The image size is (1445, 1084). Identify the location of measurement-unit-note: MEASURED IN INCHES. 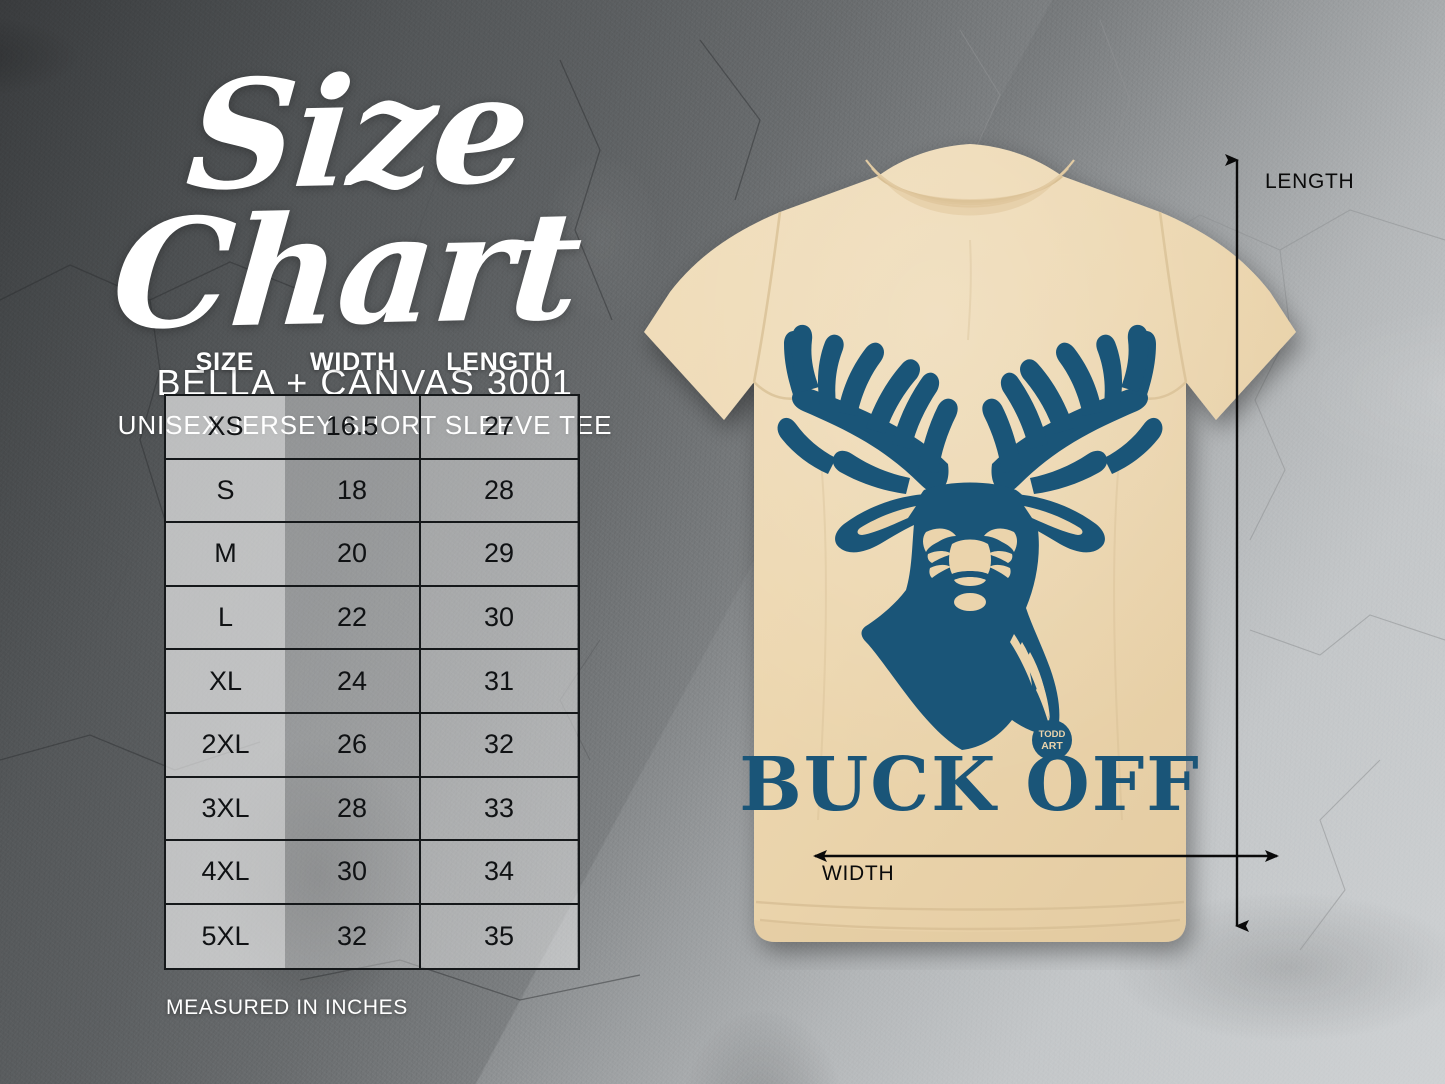
(287, 1007).